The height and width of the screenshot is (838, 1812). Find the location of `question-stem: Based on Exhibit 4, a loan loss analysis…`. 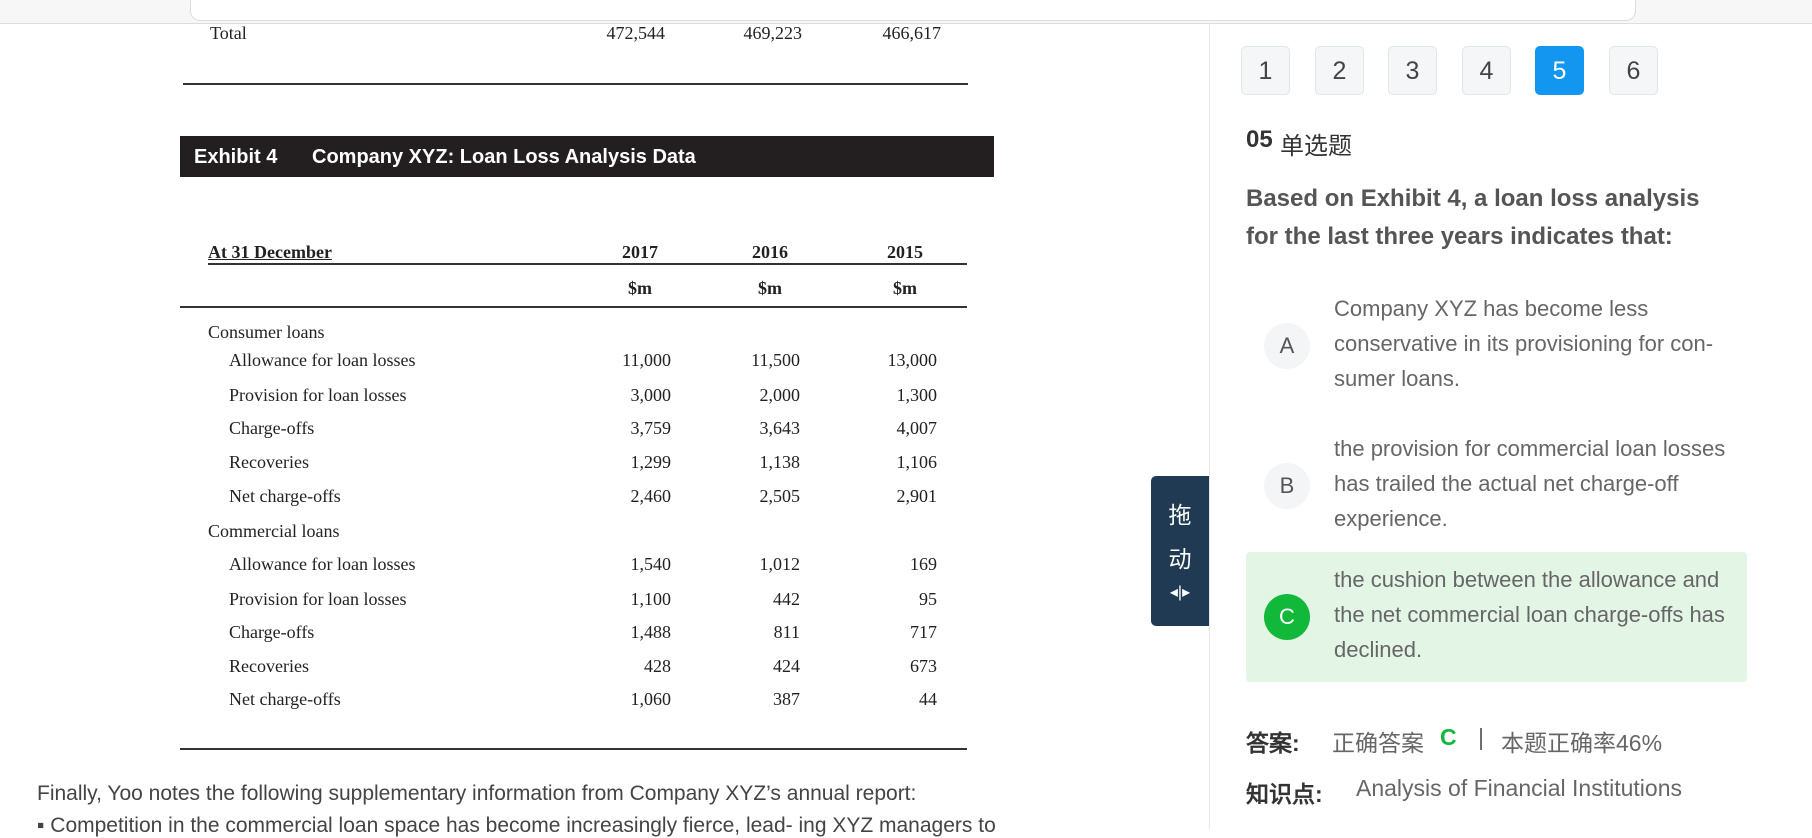

question-stem: Based on Exhibit 4, a loan loss analysis… is located at coordinates (1473, 217).